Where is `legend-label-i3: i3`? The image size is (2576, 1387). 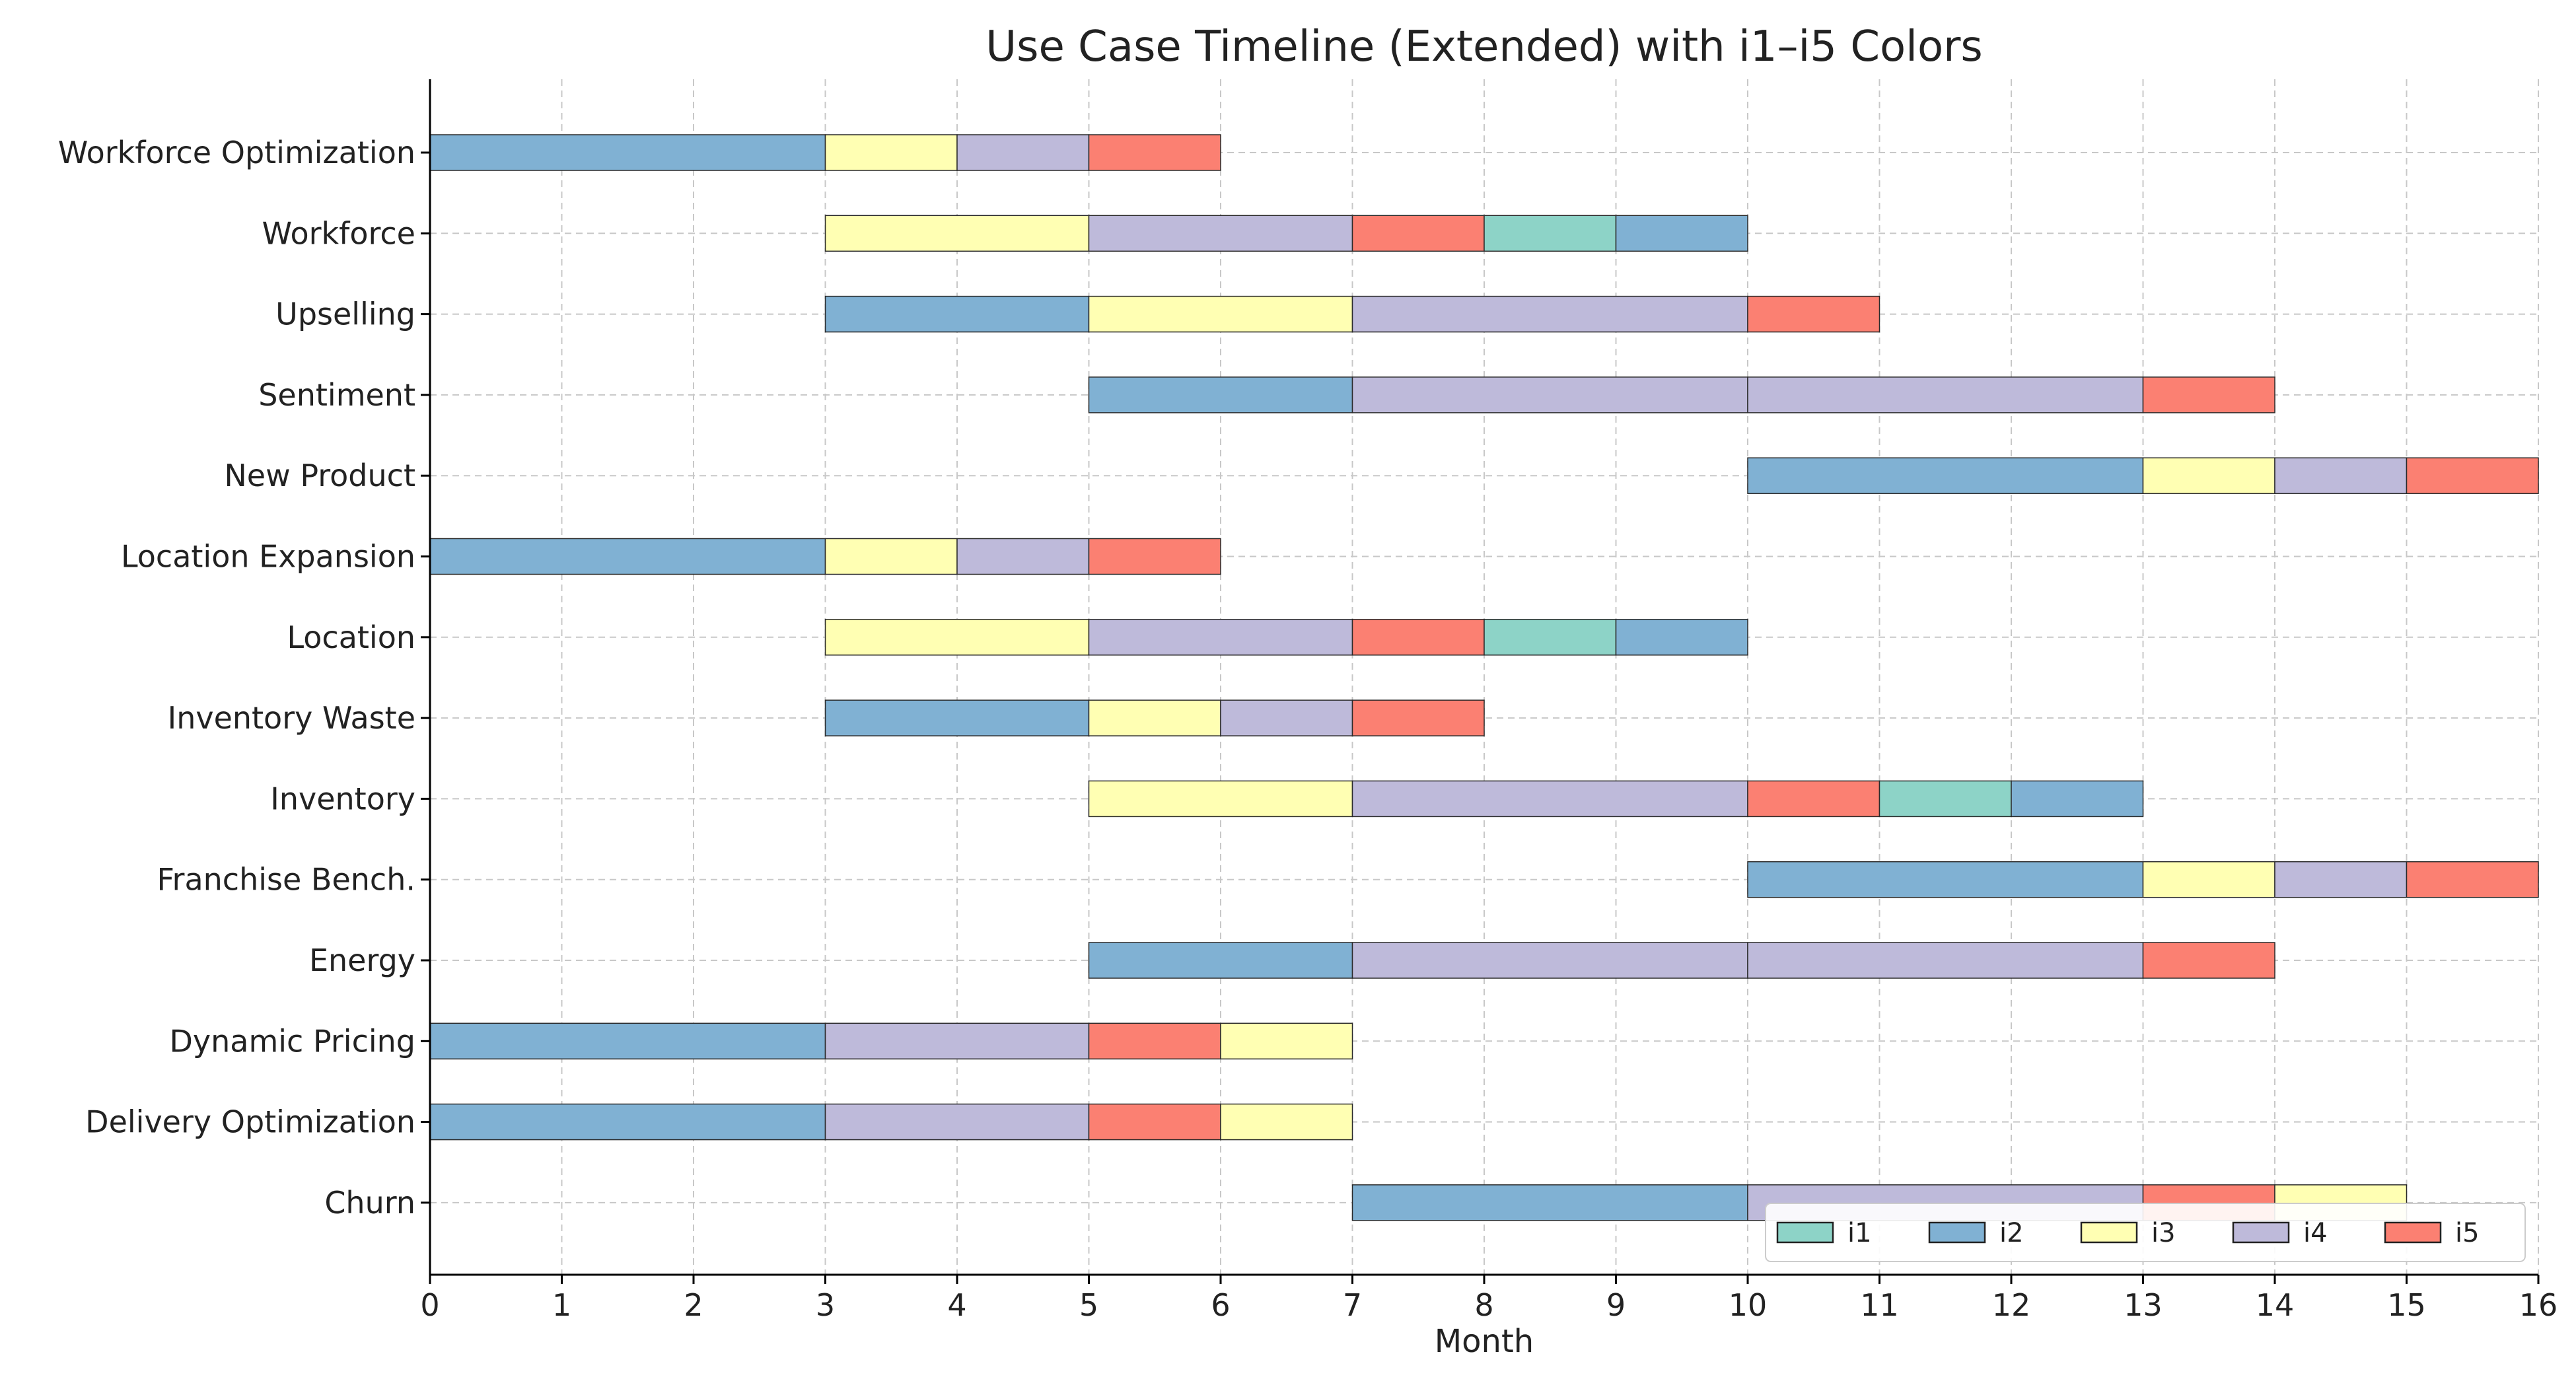
legend-label-i3: i3 is located at coordinates (2163, 1233).